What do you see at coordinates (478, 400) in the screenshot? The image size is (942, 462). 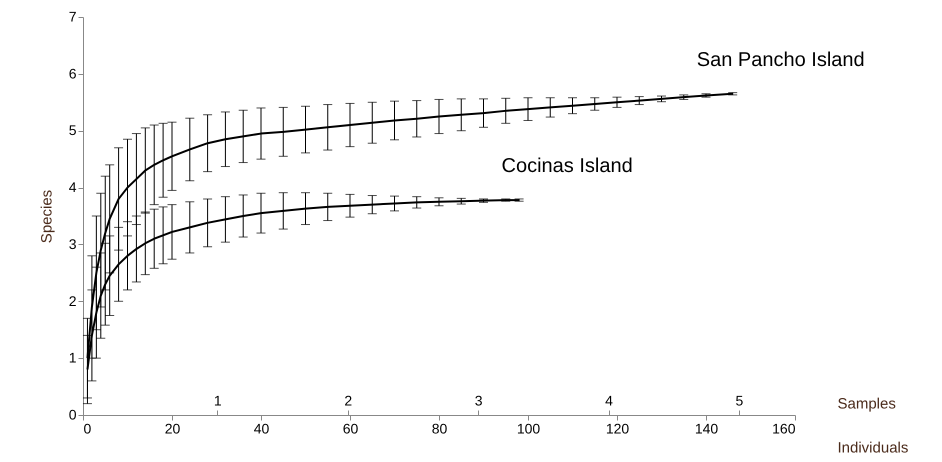 I see `x2-tick-label: 3` at bounding box center [478, 400].